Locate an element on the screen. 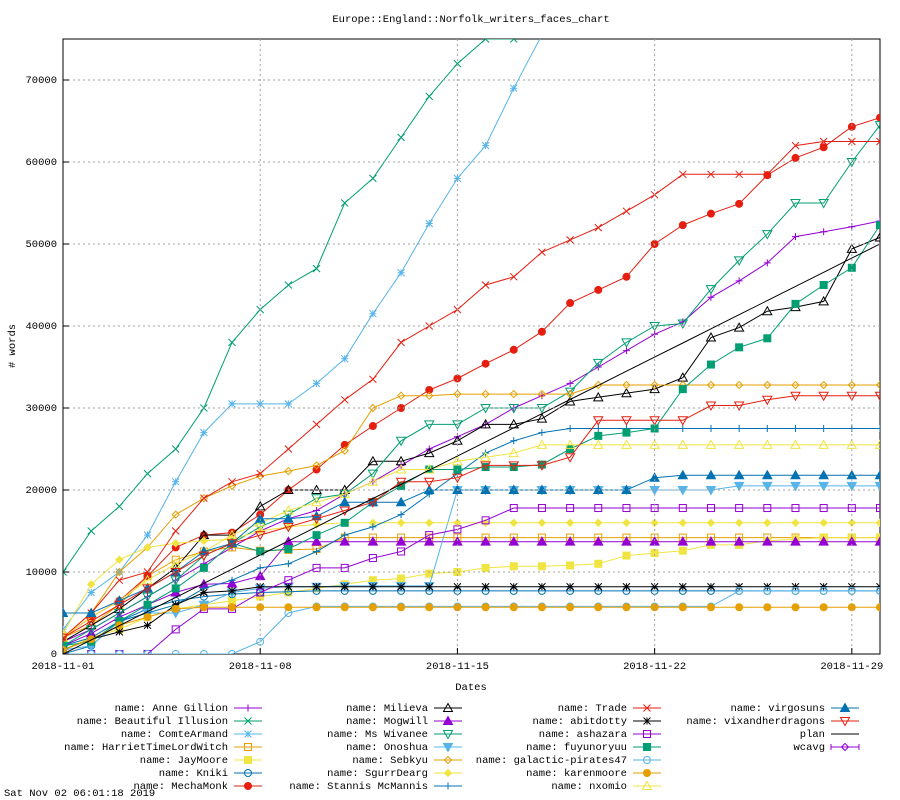 Image resolution: width=900 pixels, height=800 pixels. y-axis-label: # words is located at coordinates (13, 346).